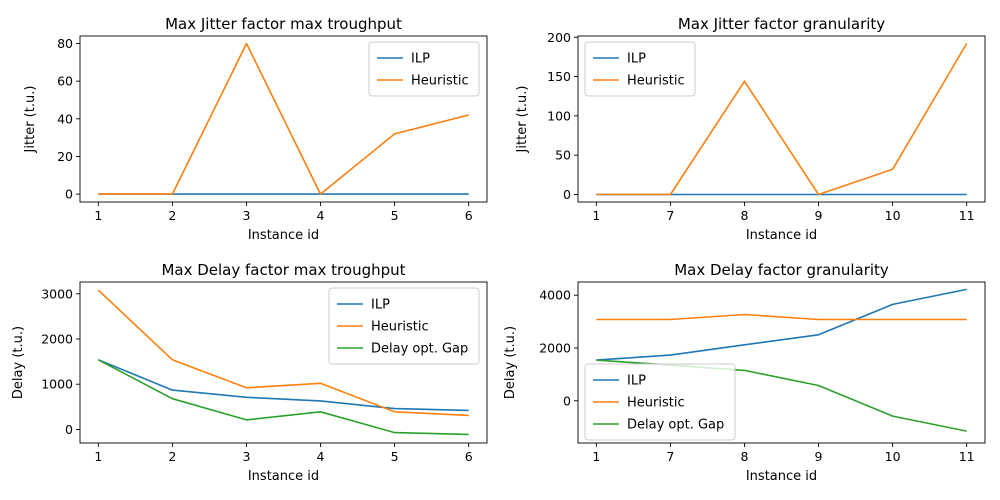  I want to click on y-tick-label: 80, so click(65, 43).